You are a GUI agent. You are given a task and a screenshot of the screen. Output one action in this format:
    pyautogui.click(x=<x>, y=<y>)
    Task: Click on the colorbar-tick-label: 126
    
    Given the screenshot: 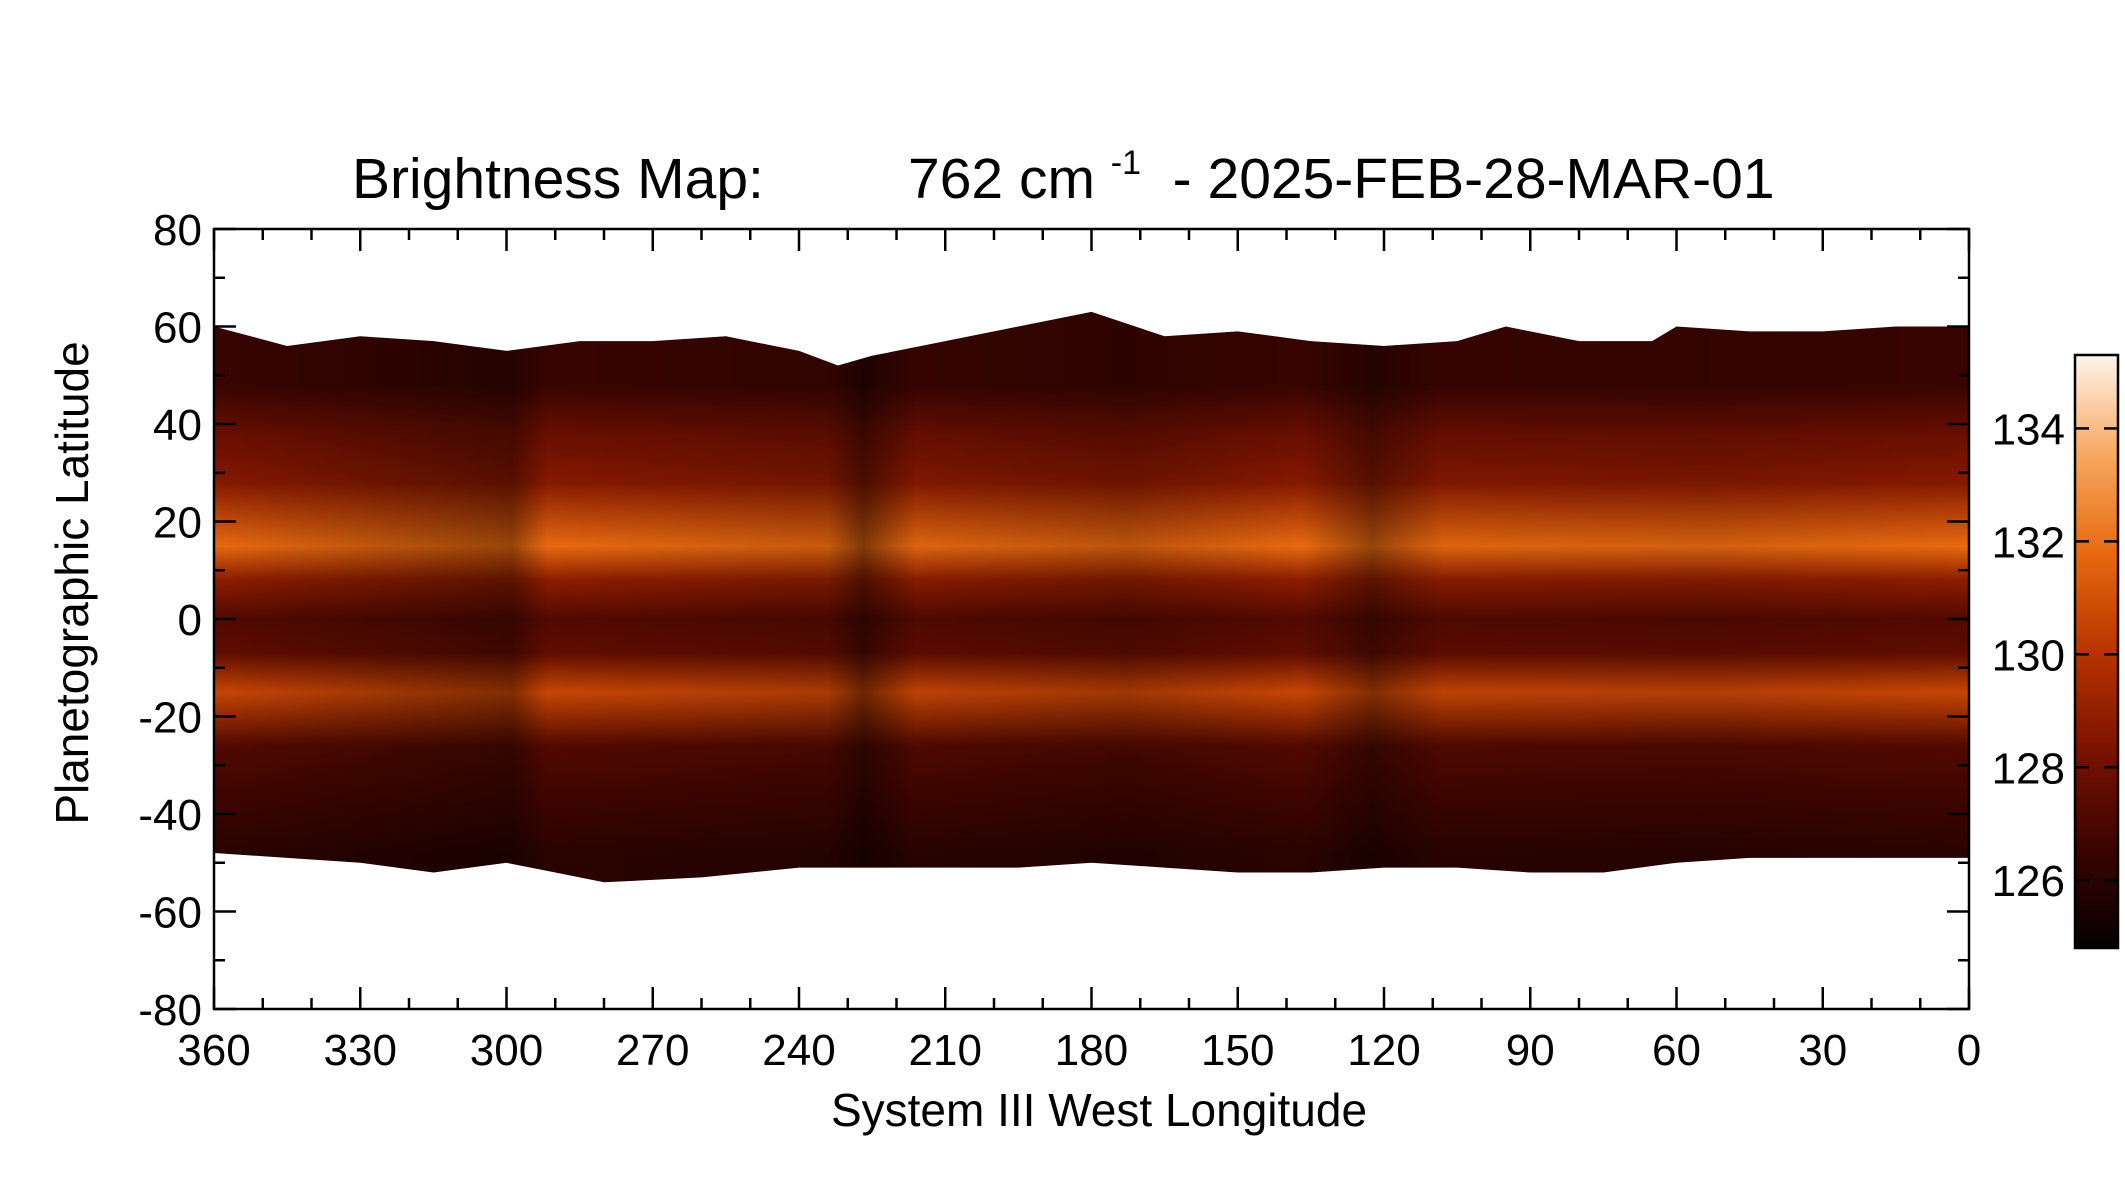 What is the action you would take?
    pyautogui.click(x=2028, y=881)
    